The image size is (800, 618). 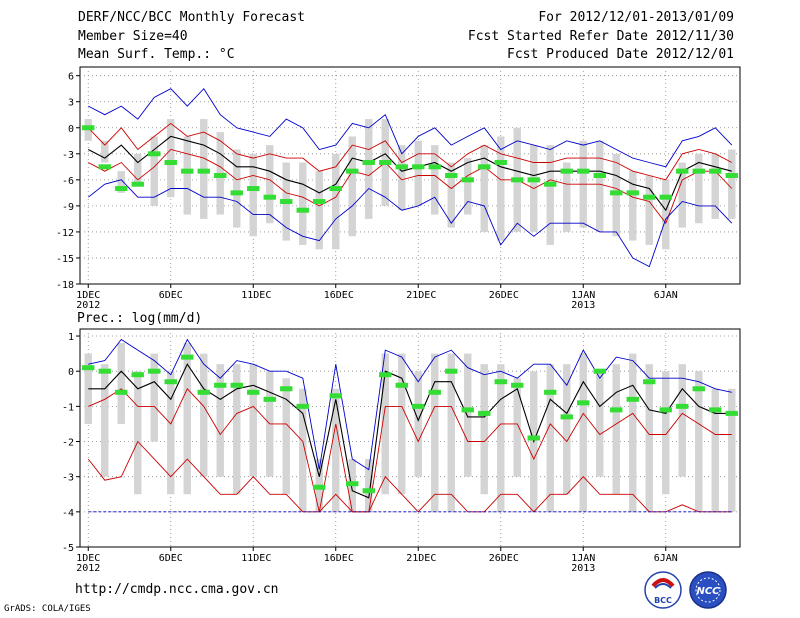 What do you see at coordinates (191, 17) in the screenshot?
I see `header-title-line-1: DERF/NCC/BCC Monthly Forecast` at bounding box center [191, 17].